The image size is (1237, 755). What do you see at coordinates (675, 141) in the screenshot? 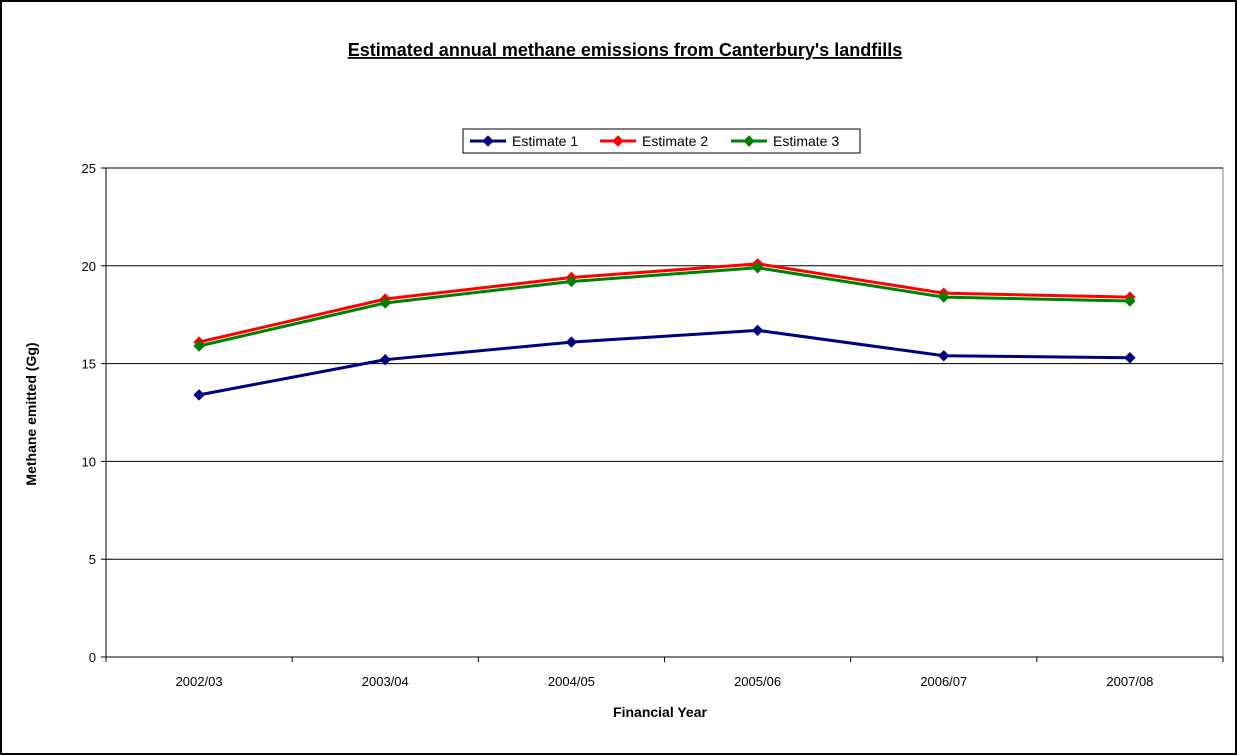
I see `legend-label-2: Estimate 2` at bounding box center [675, 141].